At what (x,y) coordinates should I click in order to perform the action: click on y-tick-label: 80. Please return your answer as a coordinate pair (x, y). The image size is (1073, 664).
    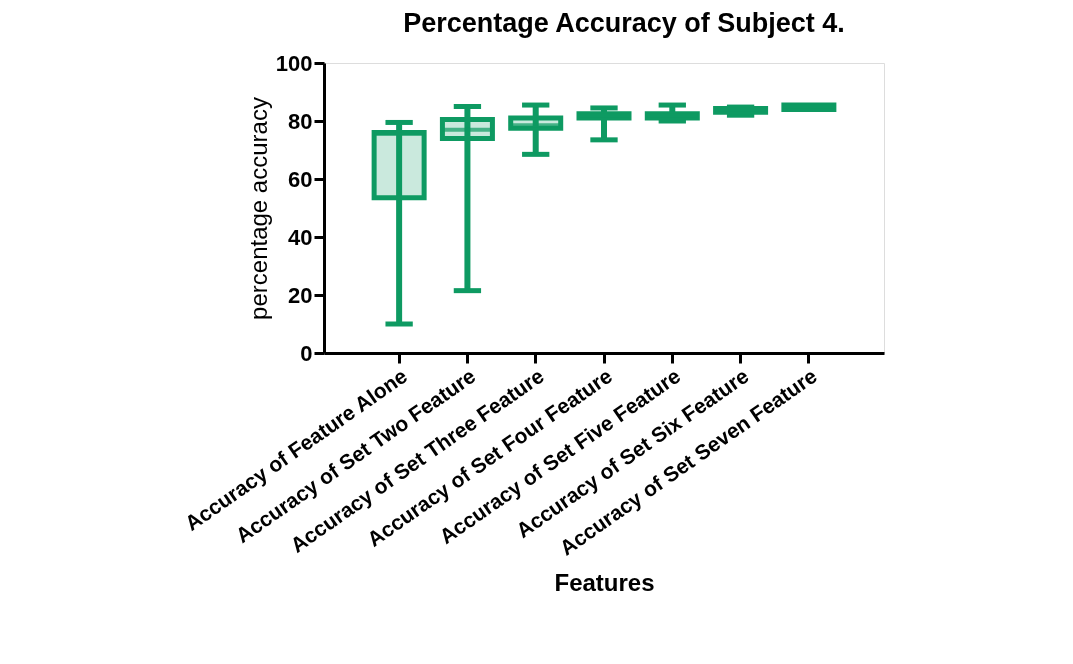
    Looking at the image, I should click on (300, 121).